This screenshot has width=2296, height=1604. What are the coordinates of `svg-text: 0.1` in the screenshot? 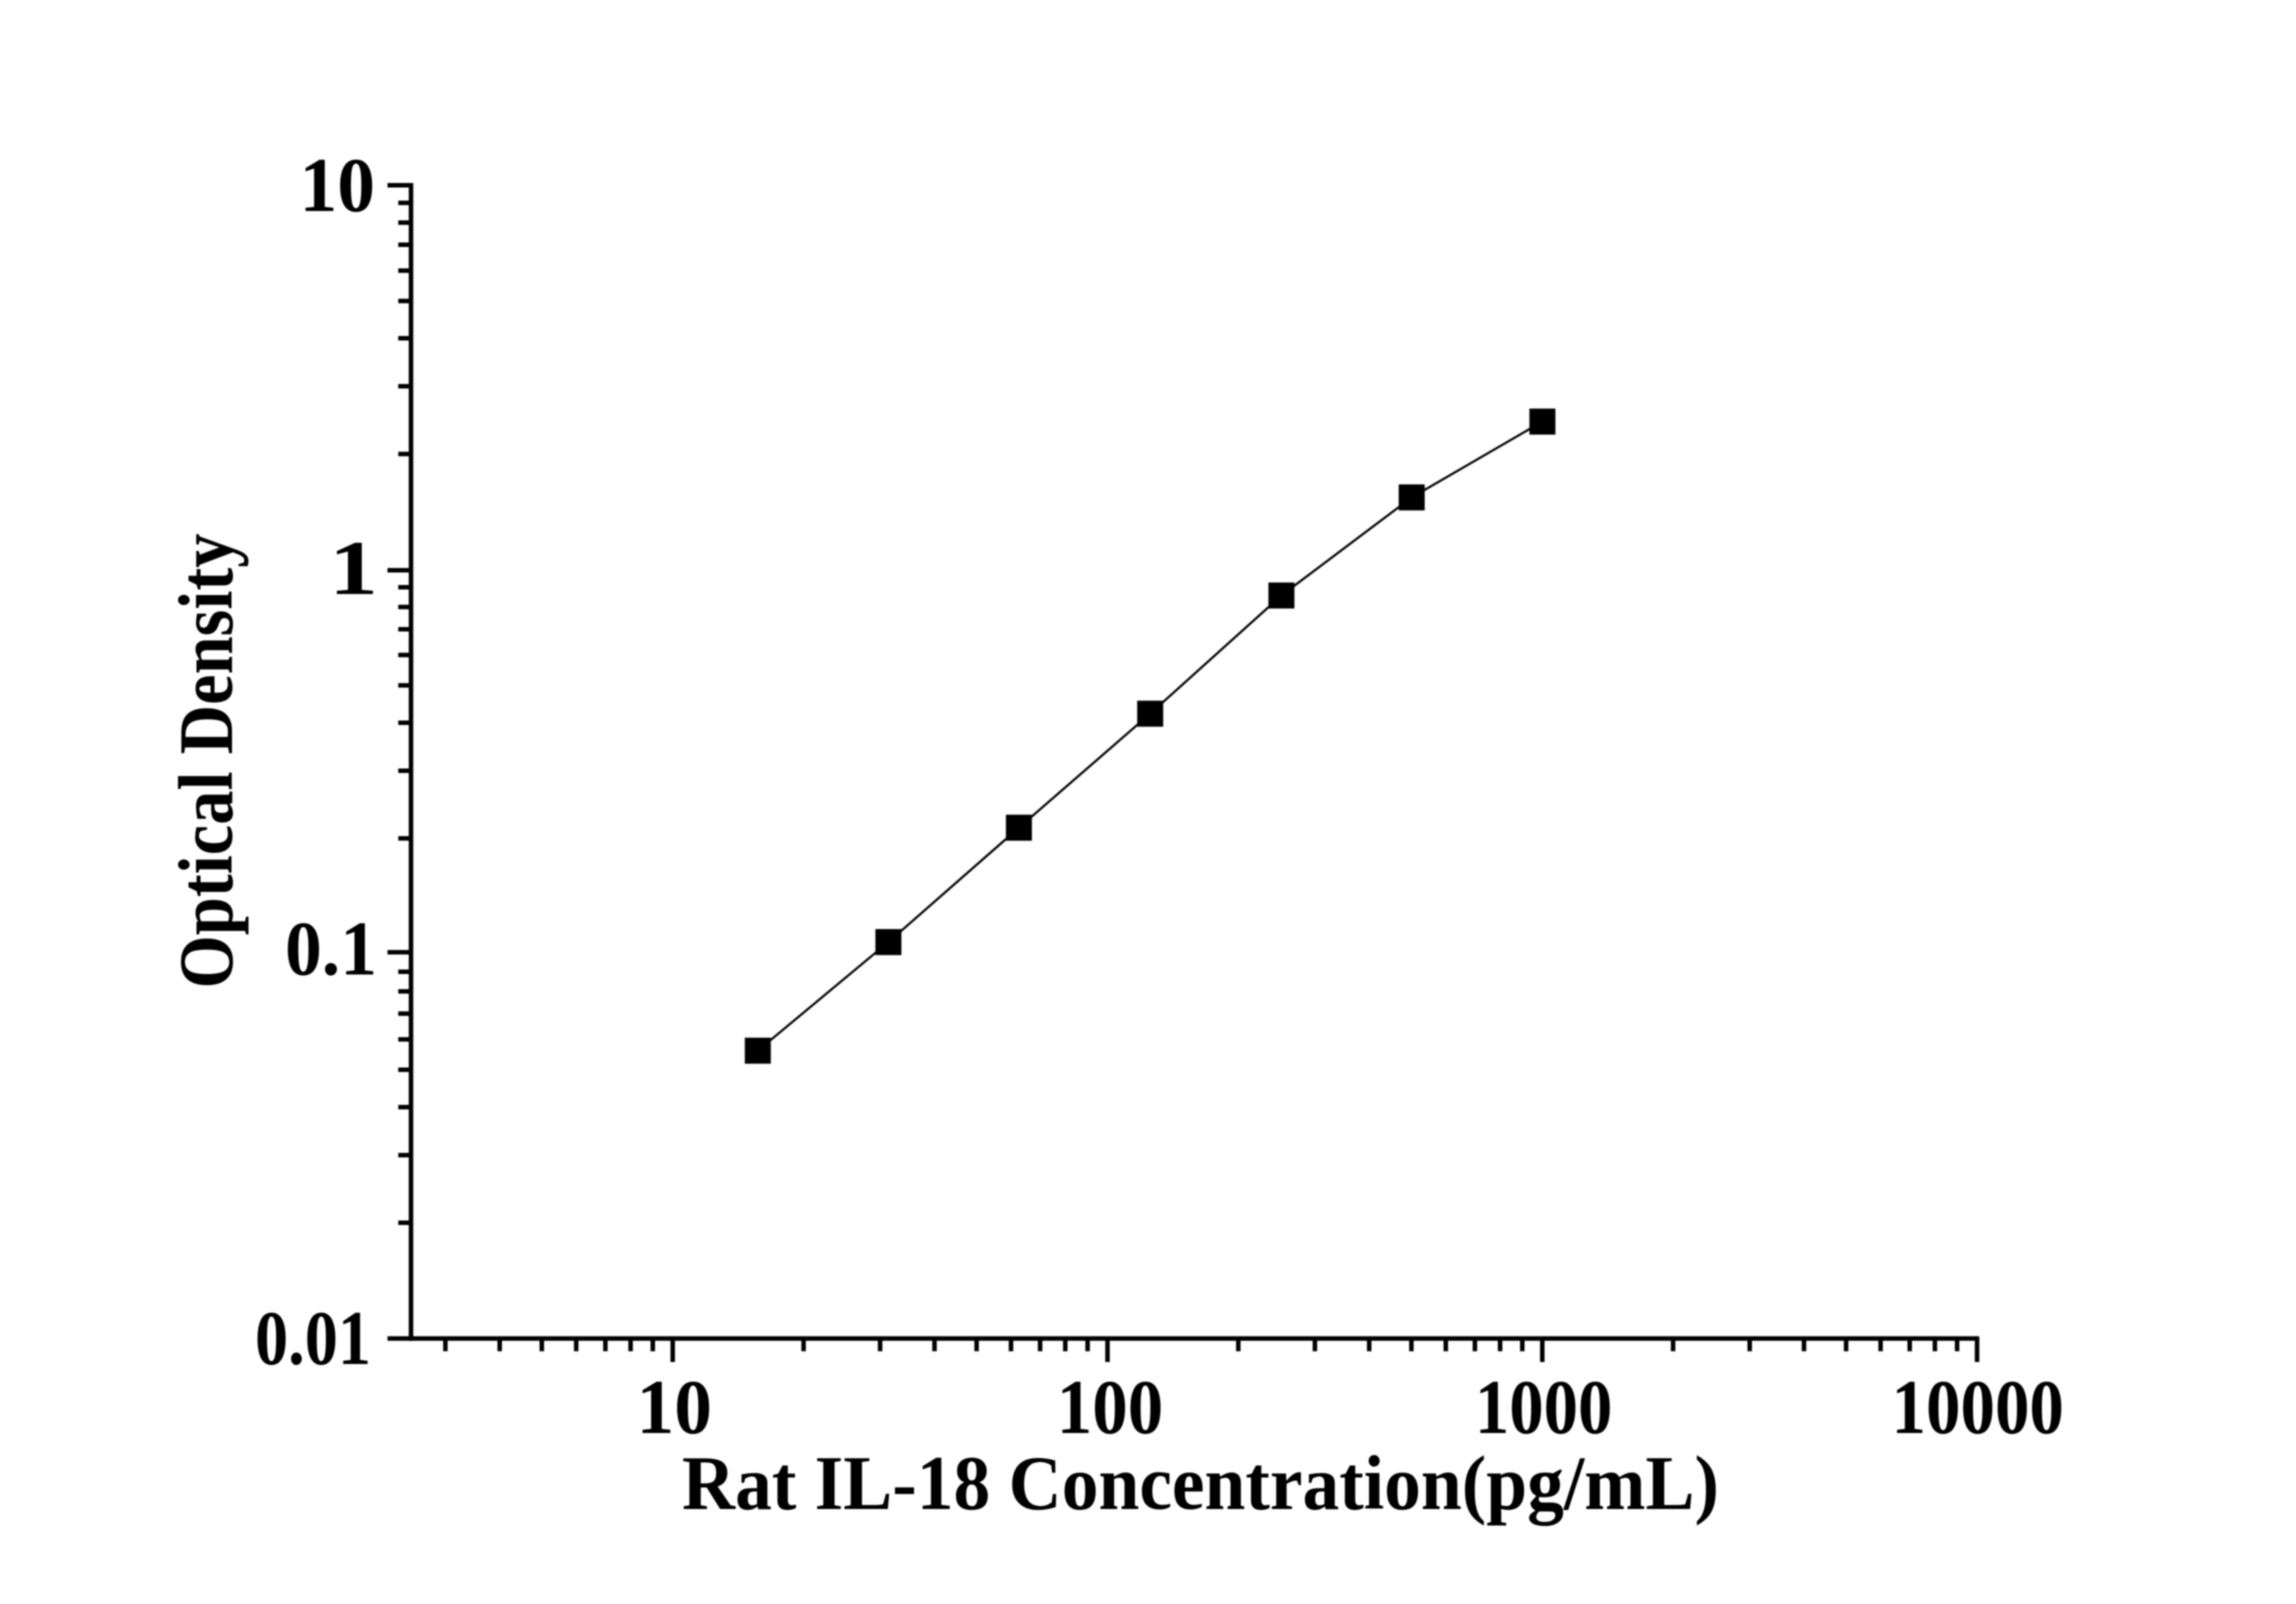 It's located at (331, 949).